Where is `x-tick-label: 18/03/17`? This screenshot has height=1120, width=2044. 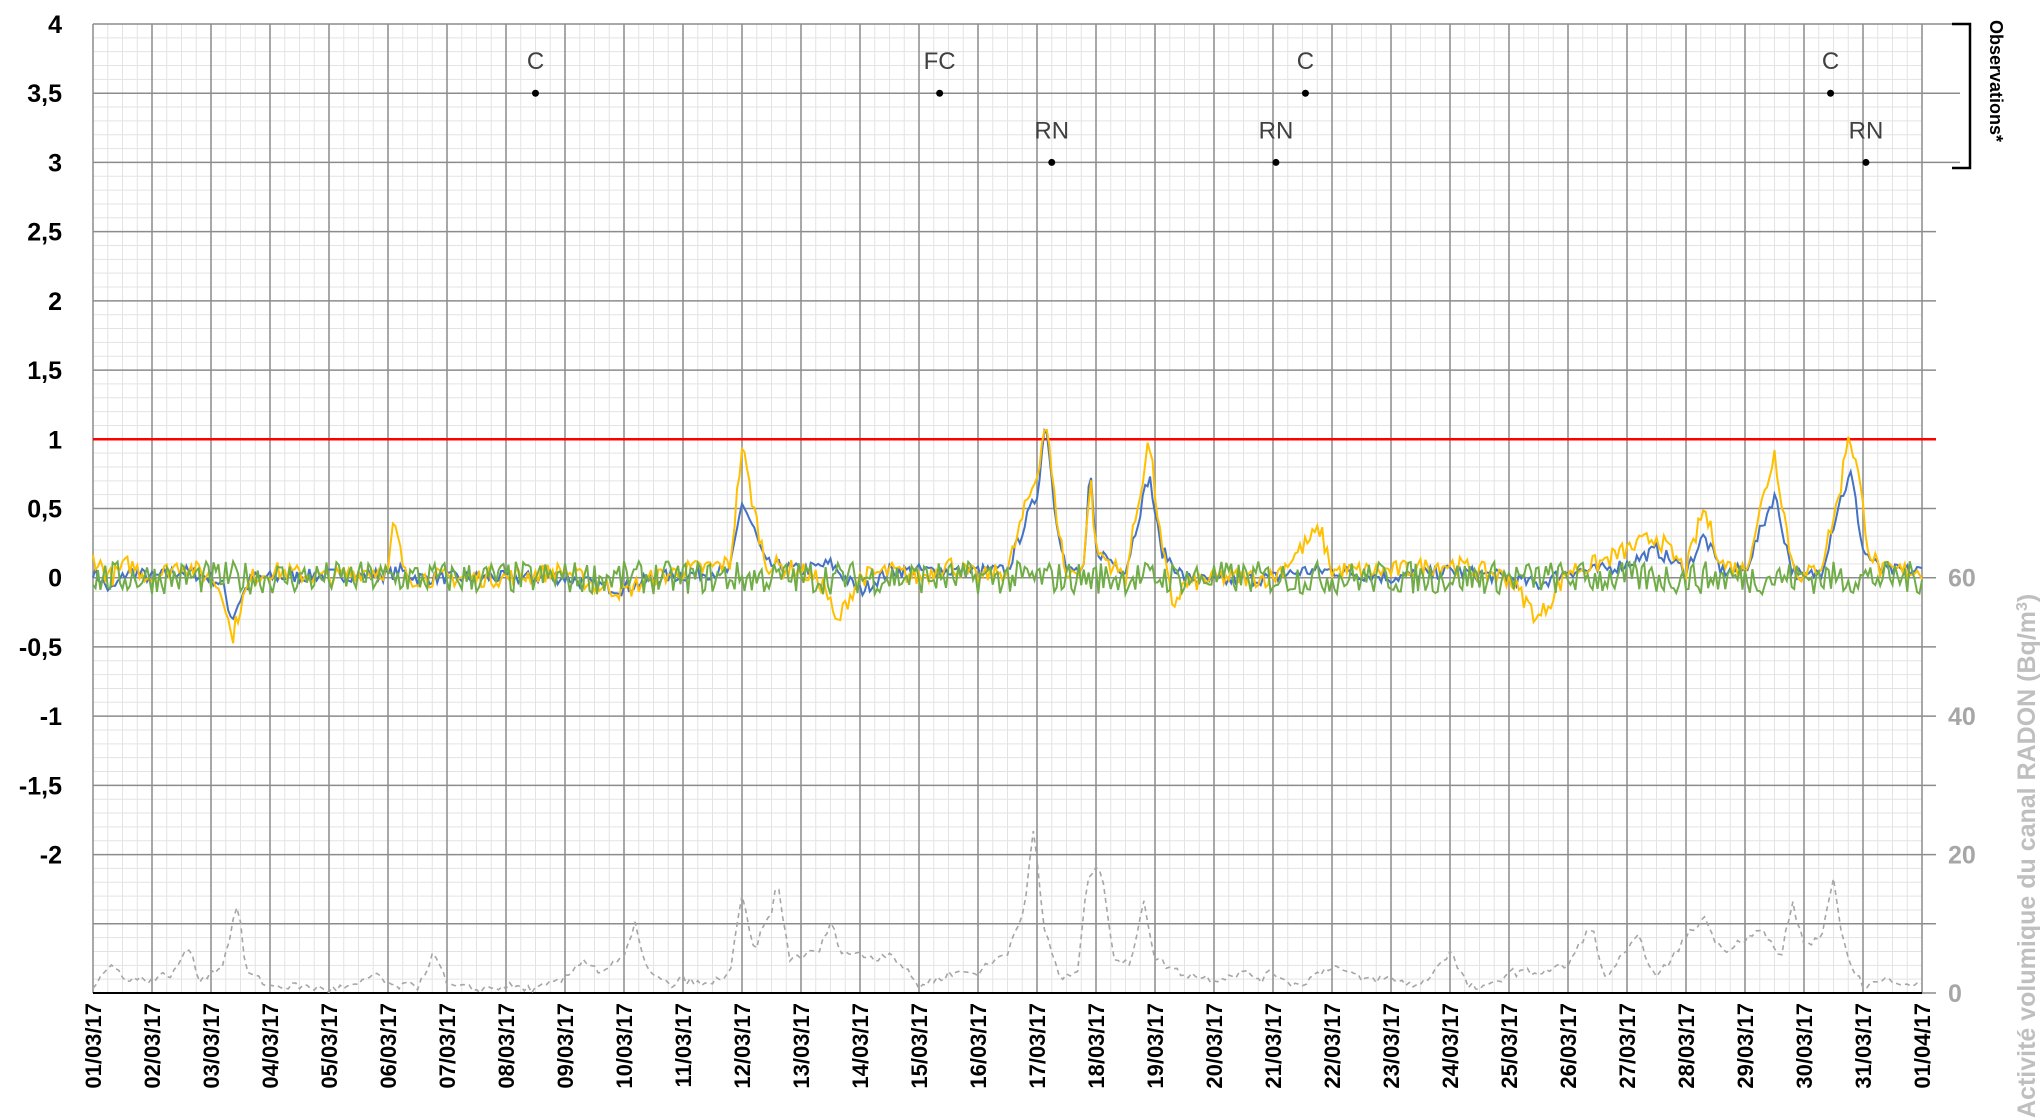
x-tick-label: 18/03/17 is located at coordinates (1096, 1046).